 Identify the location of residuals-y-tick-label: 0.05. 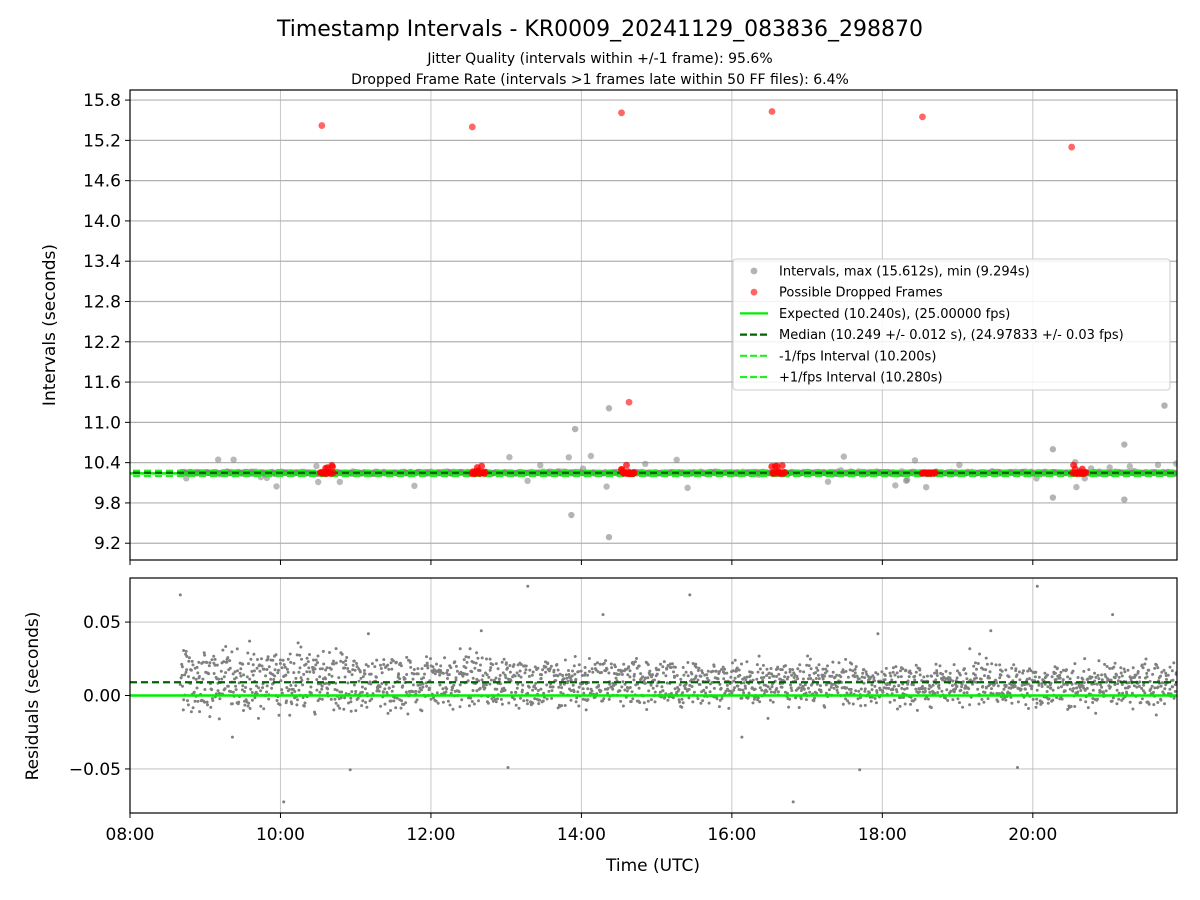
(102, 623).